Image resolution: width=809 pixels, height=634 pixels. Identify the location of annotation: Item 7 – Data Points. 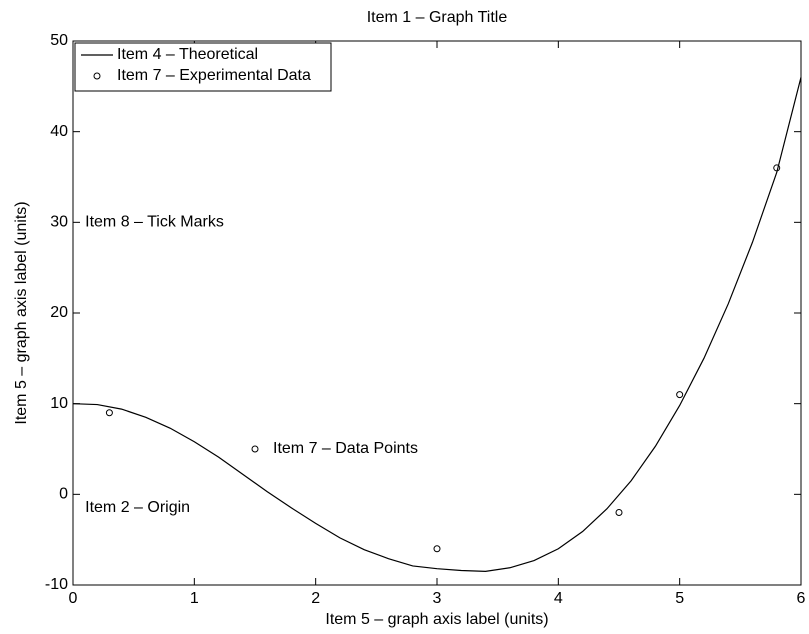
(345, 448).